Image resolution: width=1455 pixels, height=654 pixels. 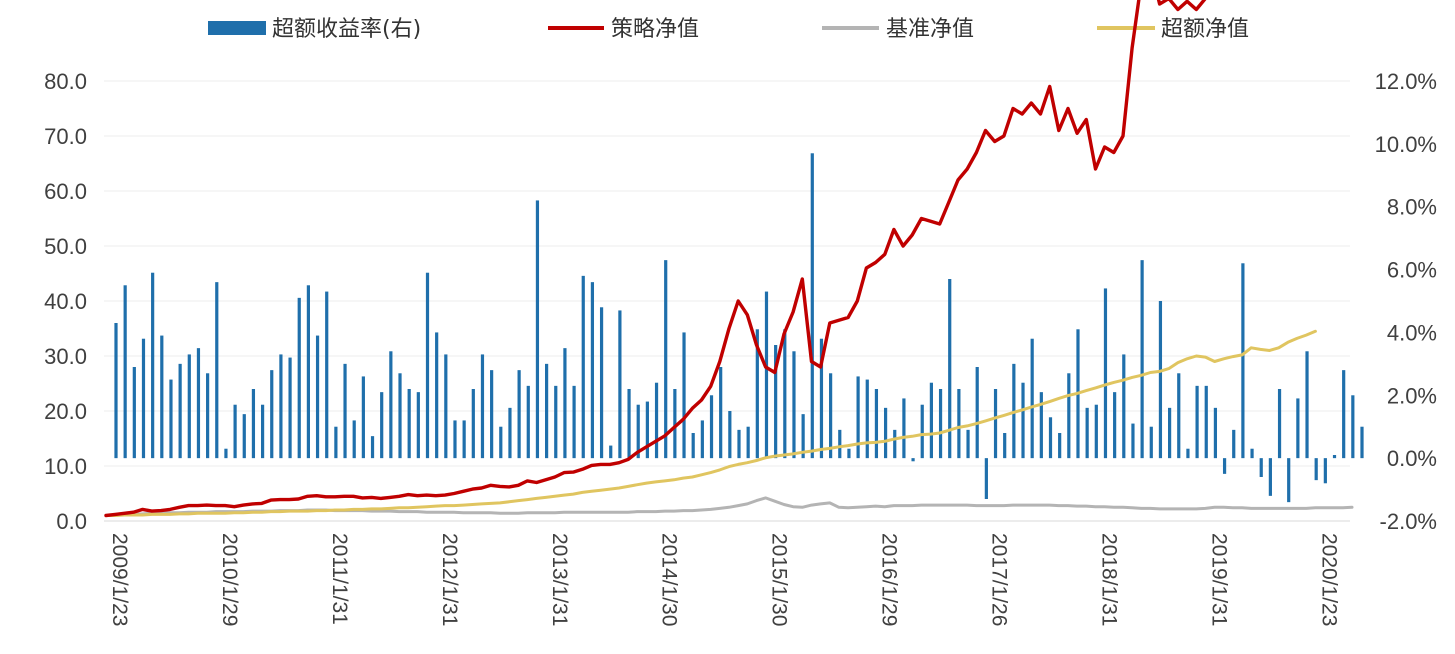 I want to click on y-right-tick-label: -2.0%, so click(x=1408, y=521).